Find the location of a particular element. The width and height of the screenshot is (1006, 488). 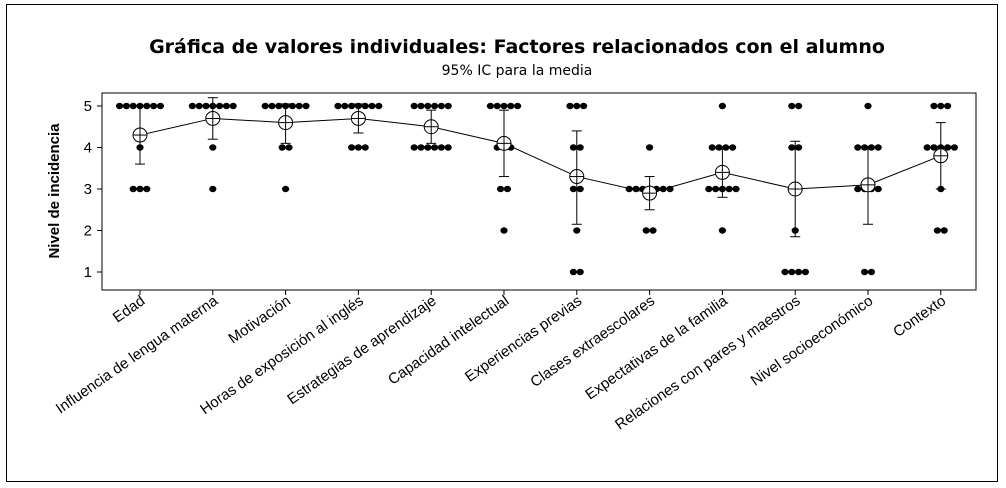

x-tick-label: Expectativas de la familia is located at coordinates (656, 347).